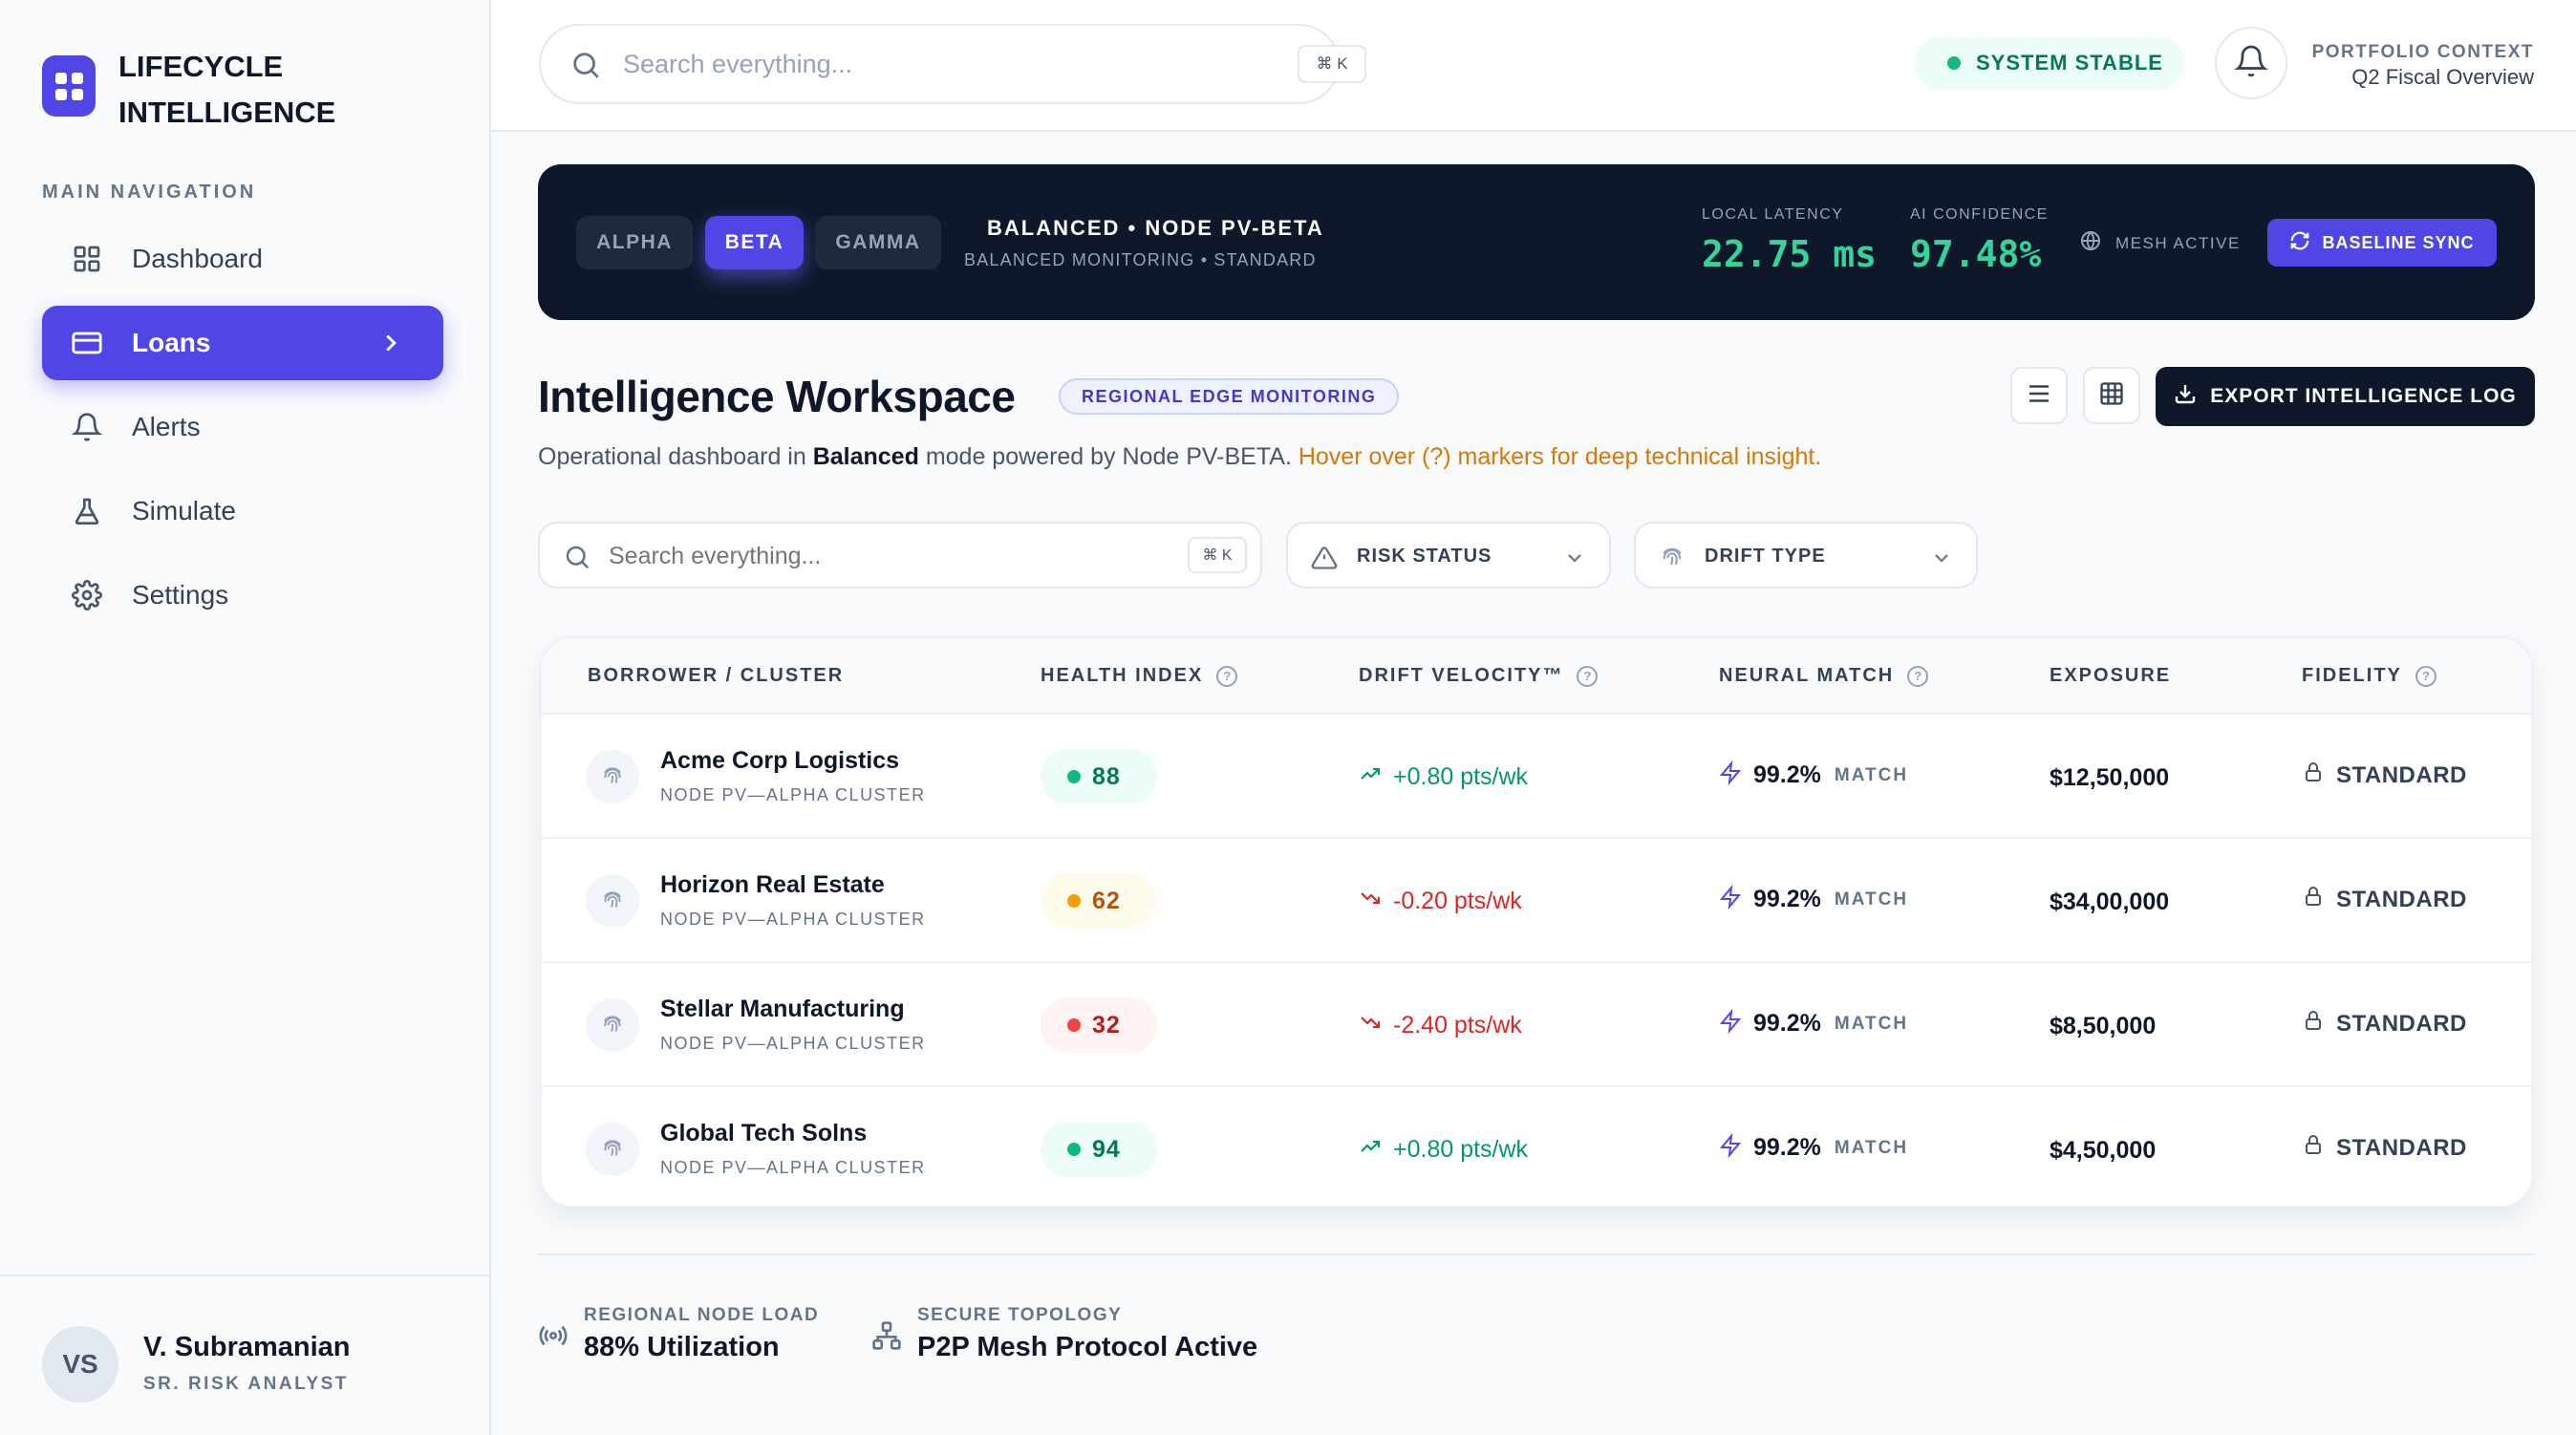 The image size is (2576, 1435). I want to click on drift-velocity: +0.80 pts/wk, so click(1443, 777).